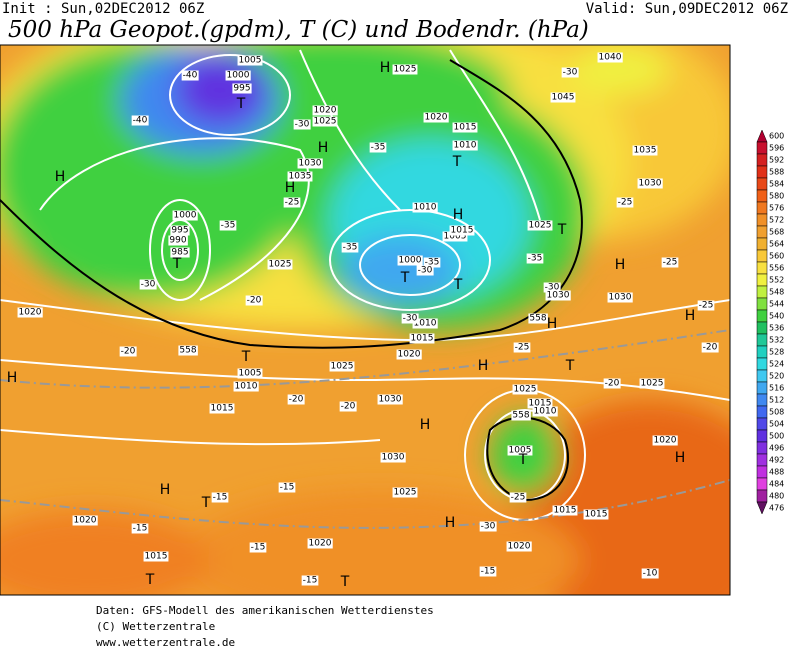 This screenshot has width=790, height=652. Describe the element at coordinates (179, 253) in the screenshot. I see `contour-label: 985` at that location.